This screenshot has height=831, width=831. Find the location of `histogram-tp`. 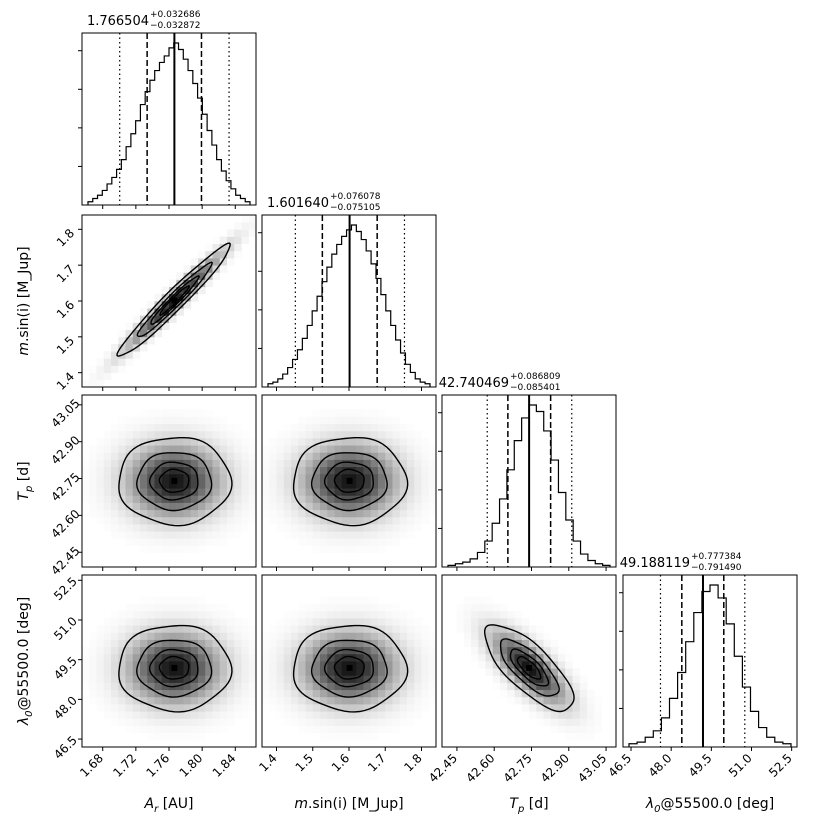

histogram-tp is located at coordinates (529, 481).